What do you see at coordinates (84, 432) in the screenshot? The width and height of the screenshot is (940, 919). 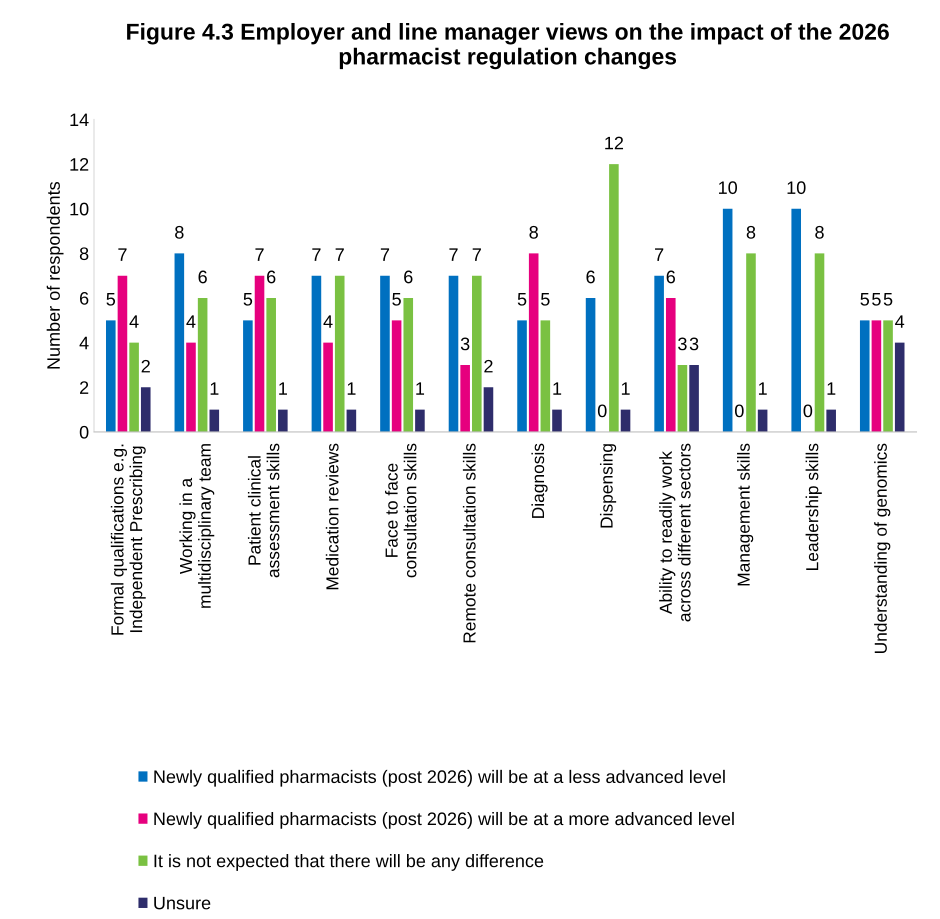 I see `y-tick-label: 0` at bounding box center [84, 432].